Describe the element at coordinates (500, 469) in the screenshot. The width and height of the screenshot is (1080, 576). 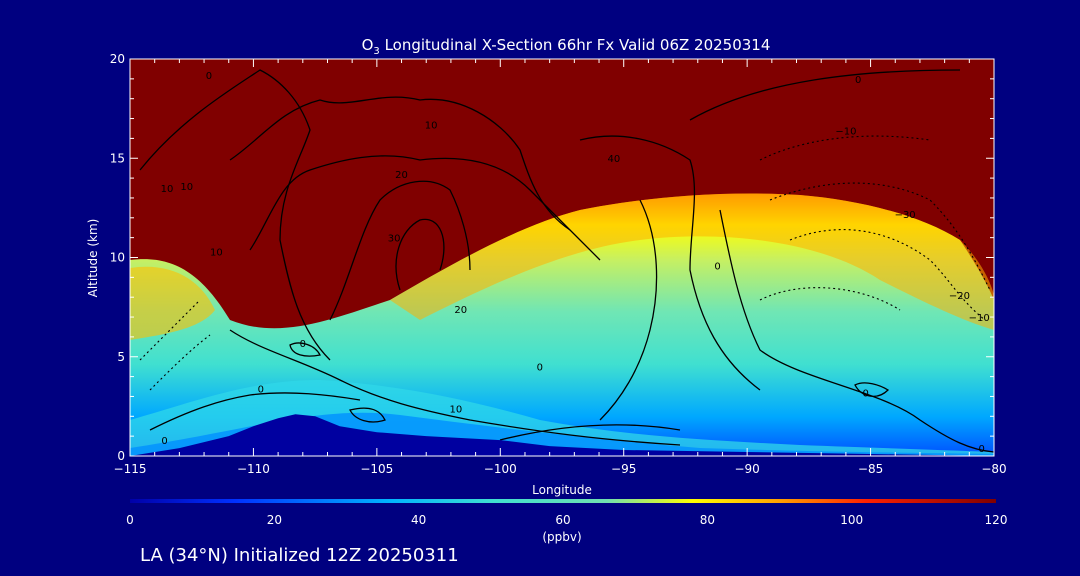
I see `x-tick-label: −100` at that location.